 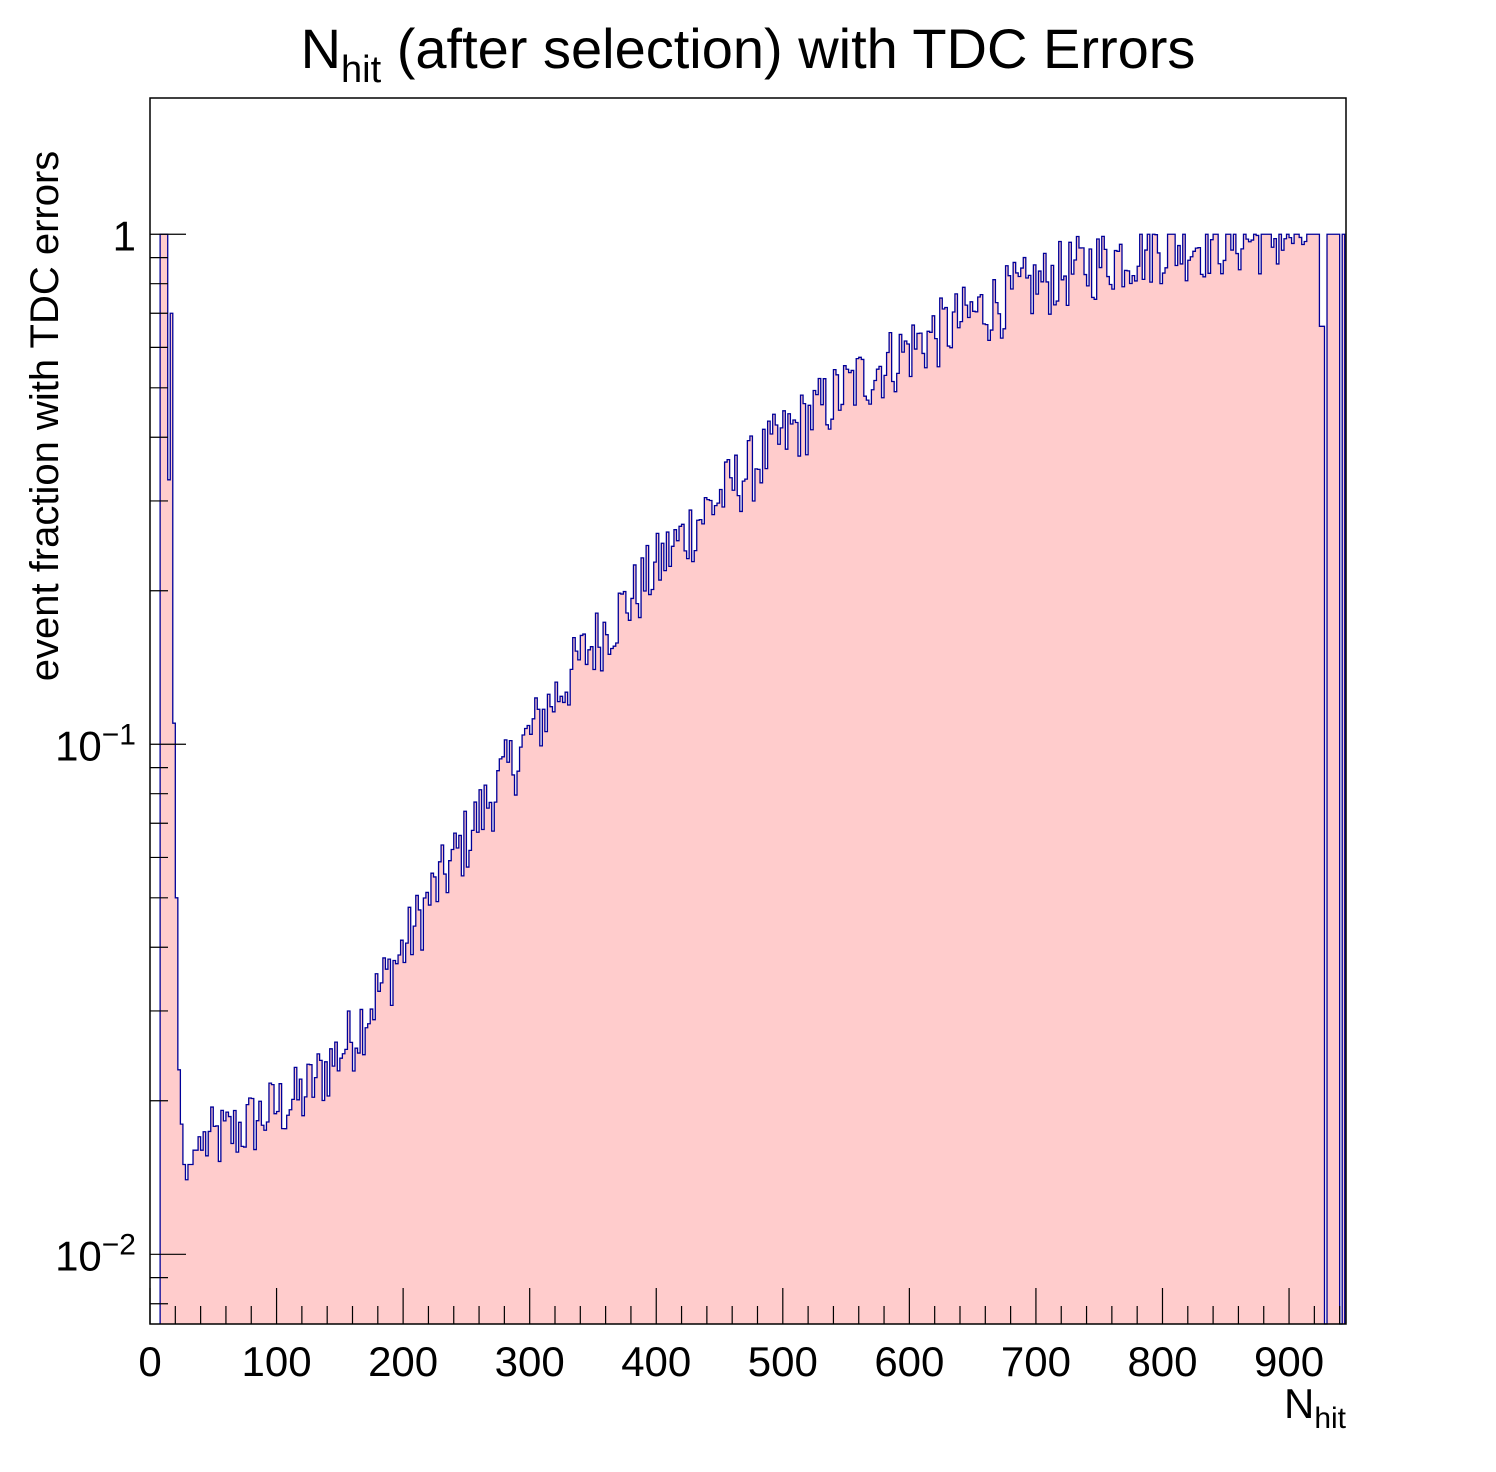 I want to click on x-axis-label: Nhit, so click(x=1315, y=1407).